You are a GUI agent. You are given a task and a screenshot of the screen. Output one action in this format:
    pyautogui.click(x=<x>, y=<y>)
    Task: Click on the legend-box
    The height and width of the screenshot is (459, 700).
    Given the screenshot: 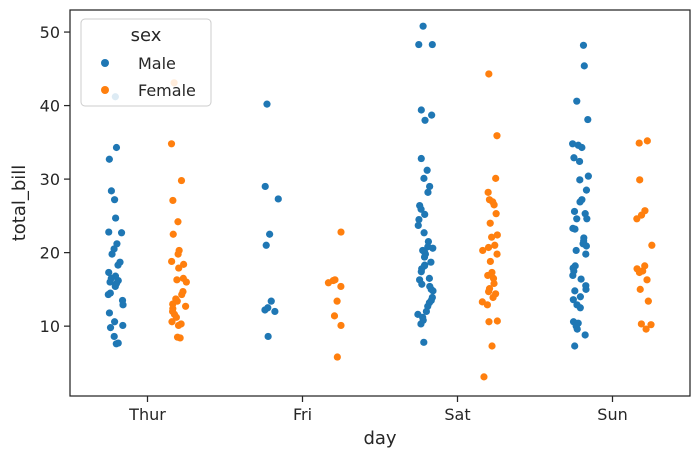 What is the action you would take?
    pyautogui.click(x=146, y=62)
    